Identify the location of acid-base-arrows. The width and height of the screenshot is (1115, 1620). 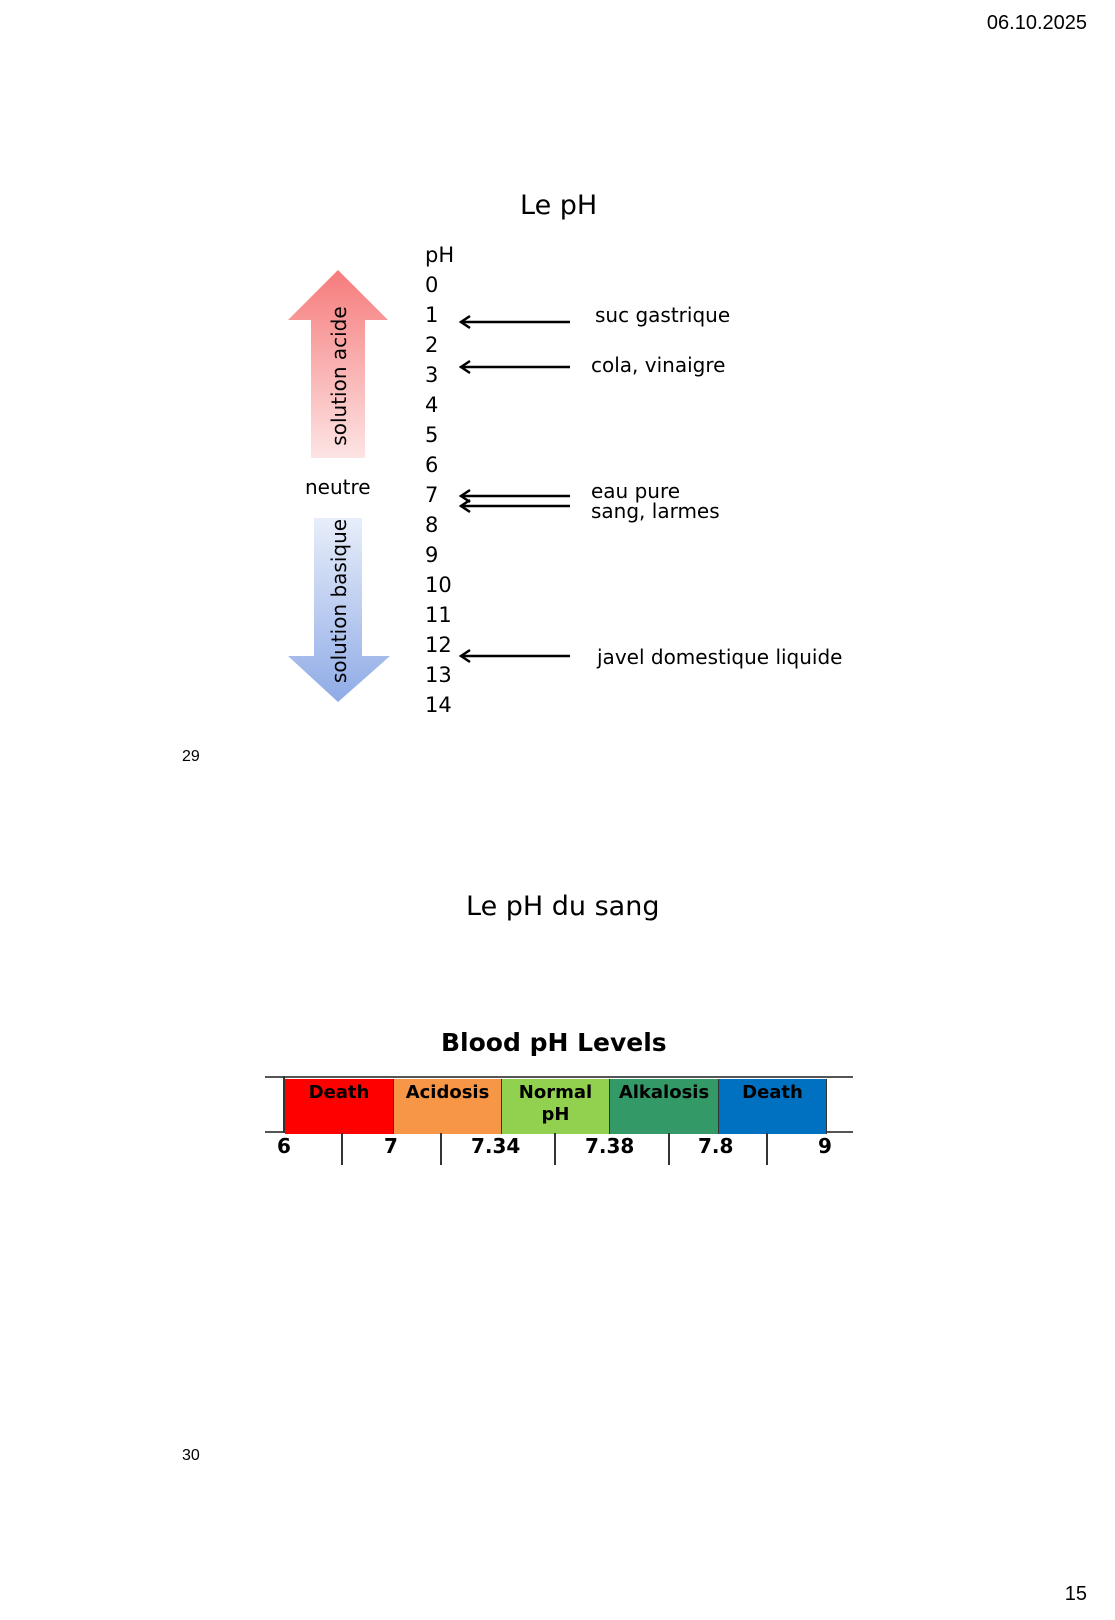
(339, 486).